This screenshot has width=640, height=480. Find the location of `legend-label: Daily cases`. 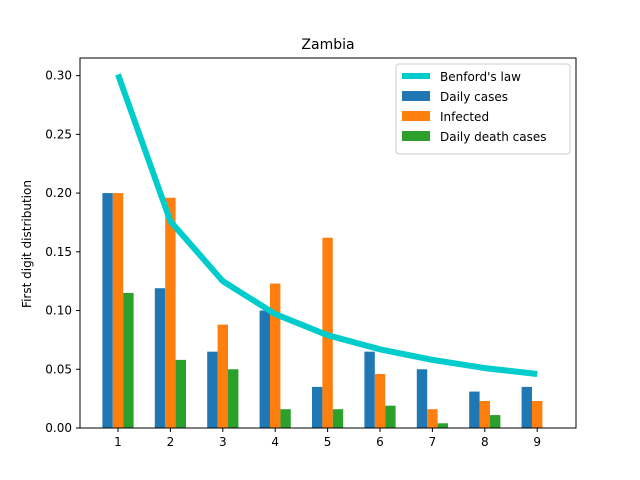

legend-label: Daily cases is located at coordinates (474, 97).